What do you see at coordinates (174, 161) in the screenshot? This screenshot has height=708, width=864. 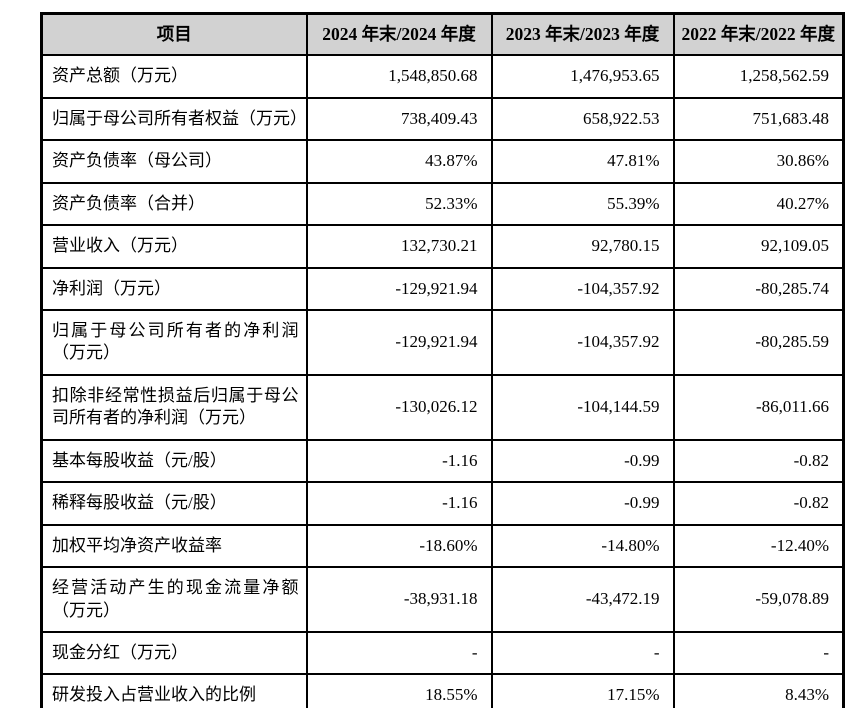 I see `row-label-cell: 资产负债率（母公司）` at bounding box center [174, 161].